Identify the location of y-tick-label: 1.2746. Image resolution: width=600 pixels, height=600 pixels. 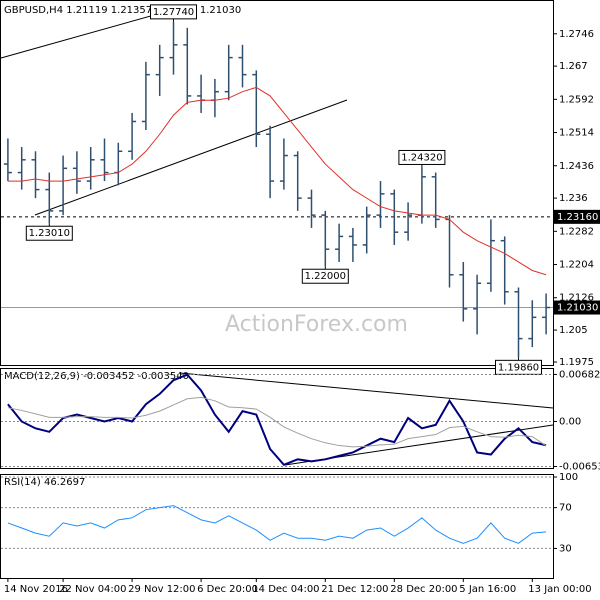
(576, 34).